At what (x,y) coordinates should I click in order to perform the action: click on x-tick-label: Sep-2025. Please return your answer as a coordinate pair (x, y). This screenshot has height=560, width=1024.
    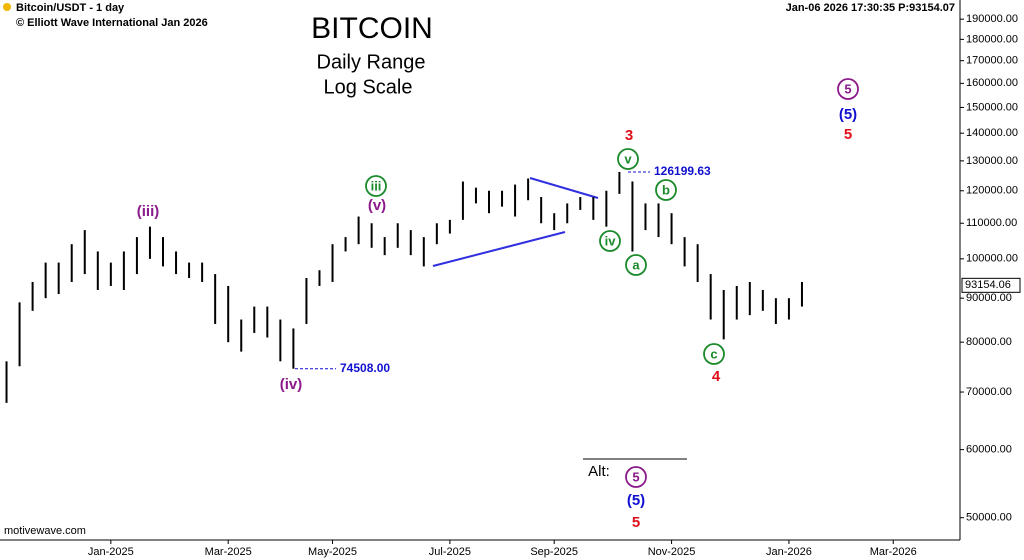
    Looking at the image, I should click on (554, 552).